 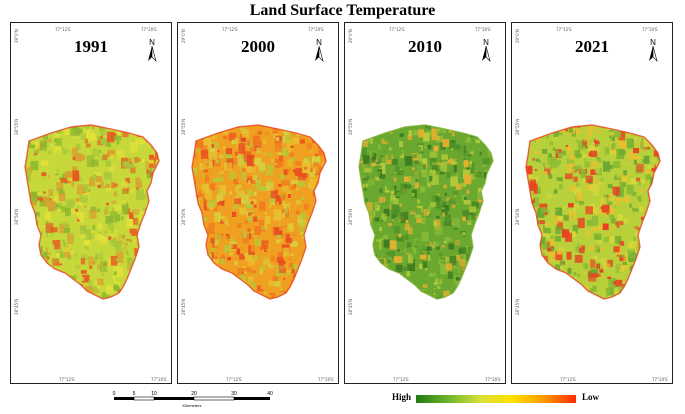 I want to click on panel-year-label: 2021, so click(x=592, y=46).